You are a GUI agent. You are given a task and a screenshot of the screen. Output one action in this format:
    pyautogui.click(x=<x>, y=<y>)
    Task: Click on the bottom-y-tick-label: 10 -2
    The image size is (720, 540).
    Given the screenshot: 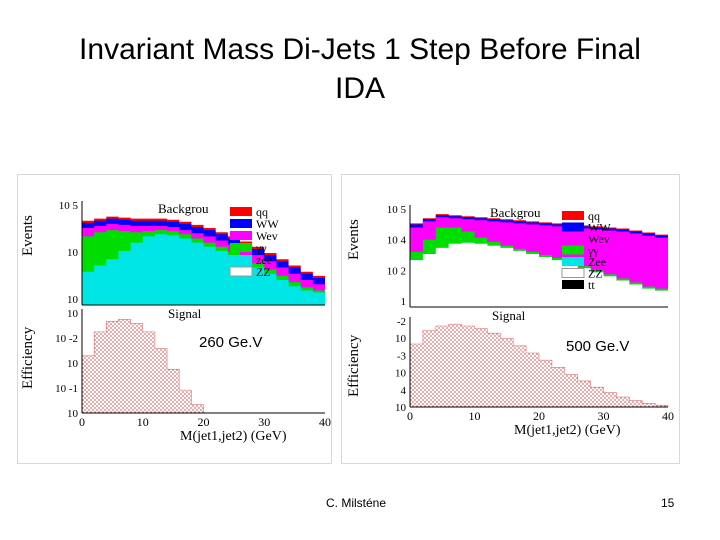 What is the action you would take?
    pyautogui.click(x=66, y=339)
    